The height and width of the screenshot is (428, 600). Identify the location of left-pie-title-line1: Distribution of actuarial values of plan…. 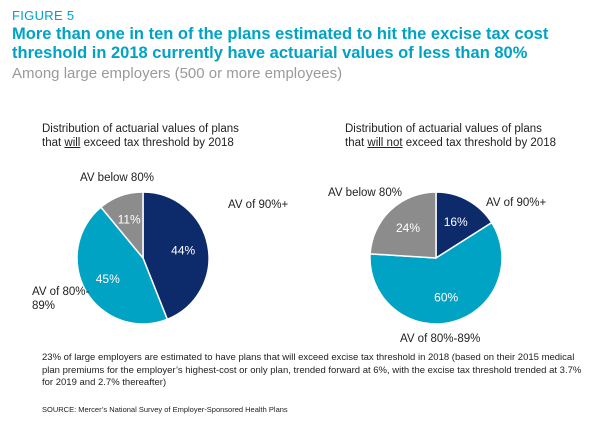
(140, 129).